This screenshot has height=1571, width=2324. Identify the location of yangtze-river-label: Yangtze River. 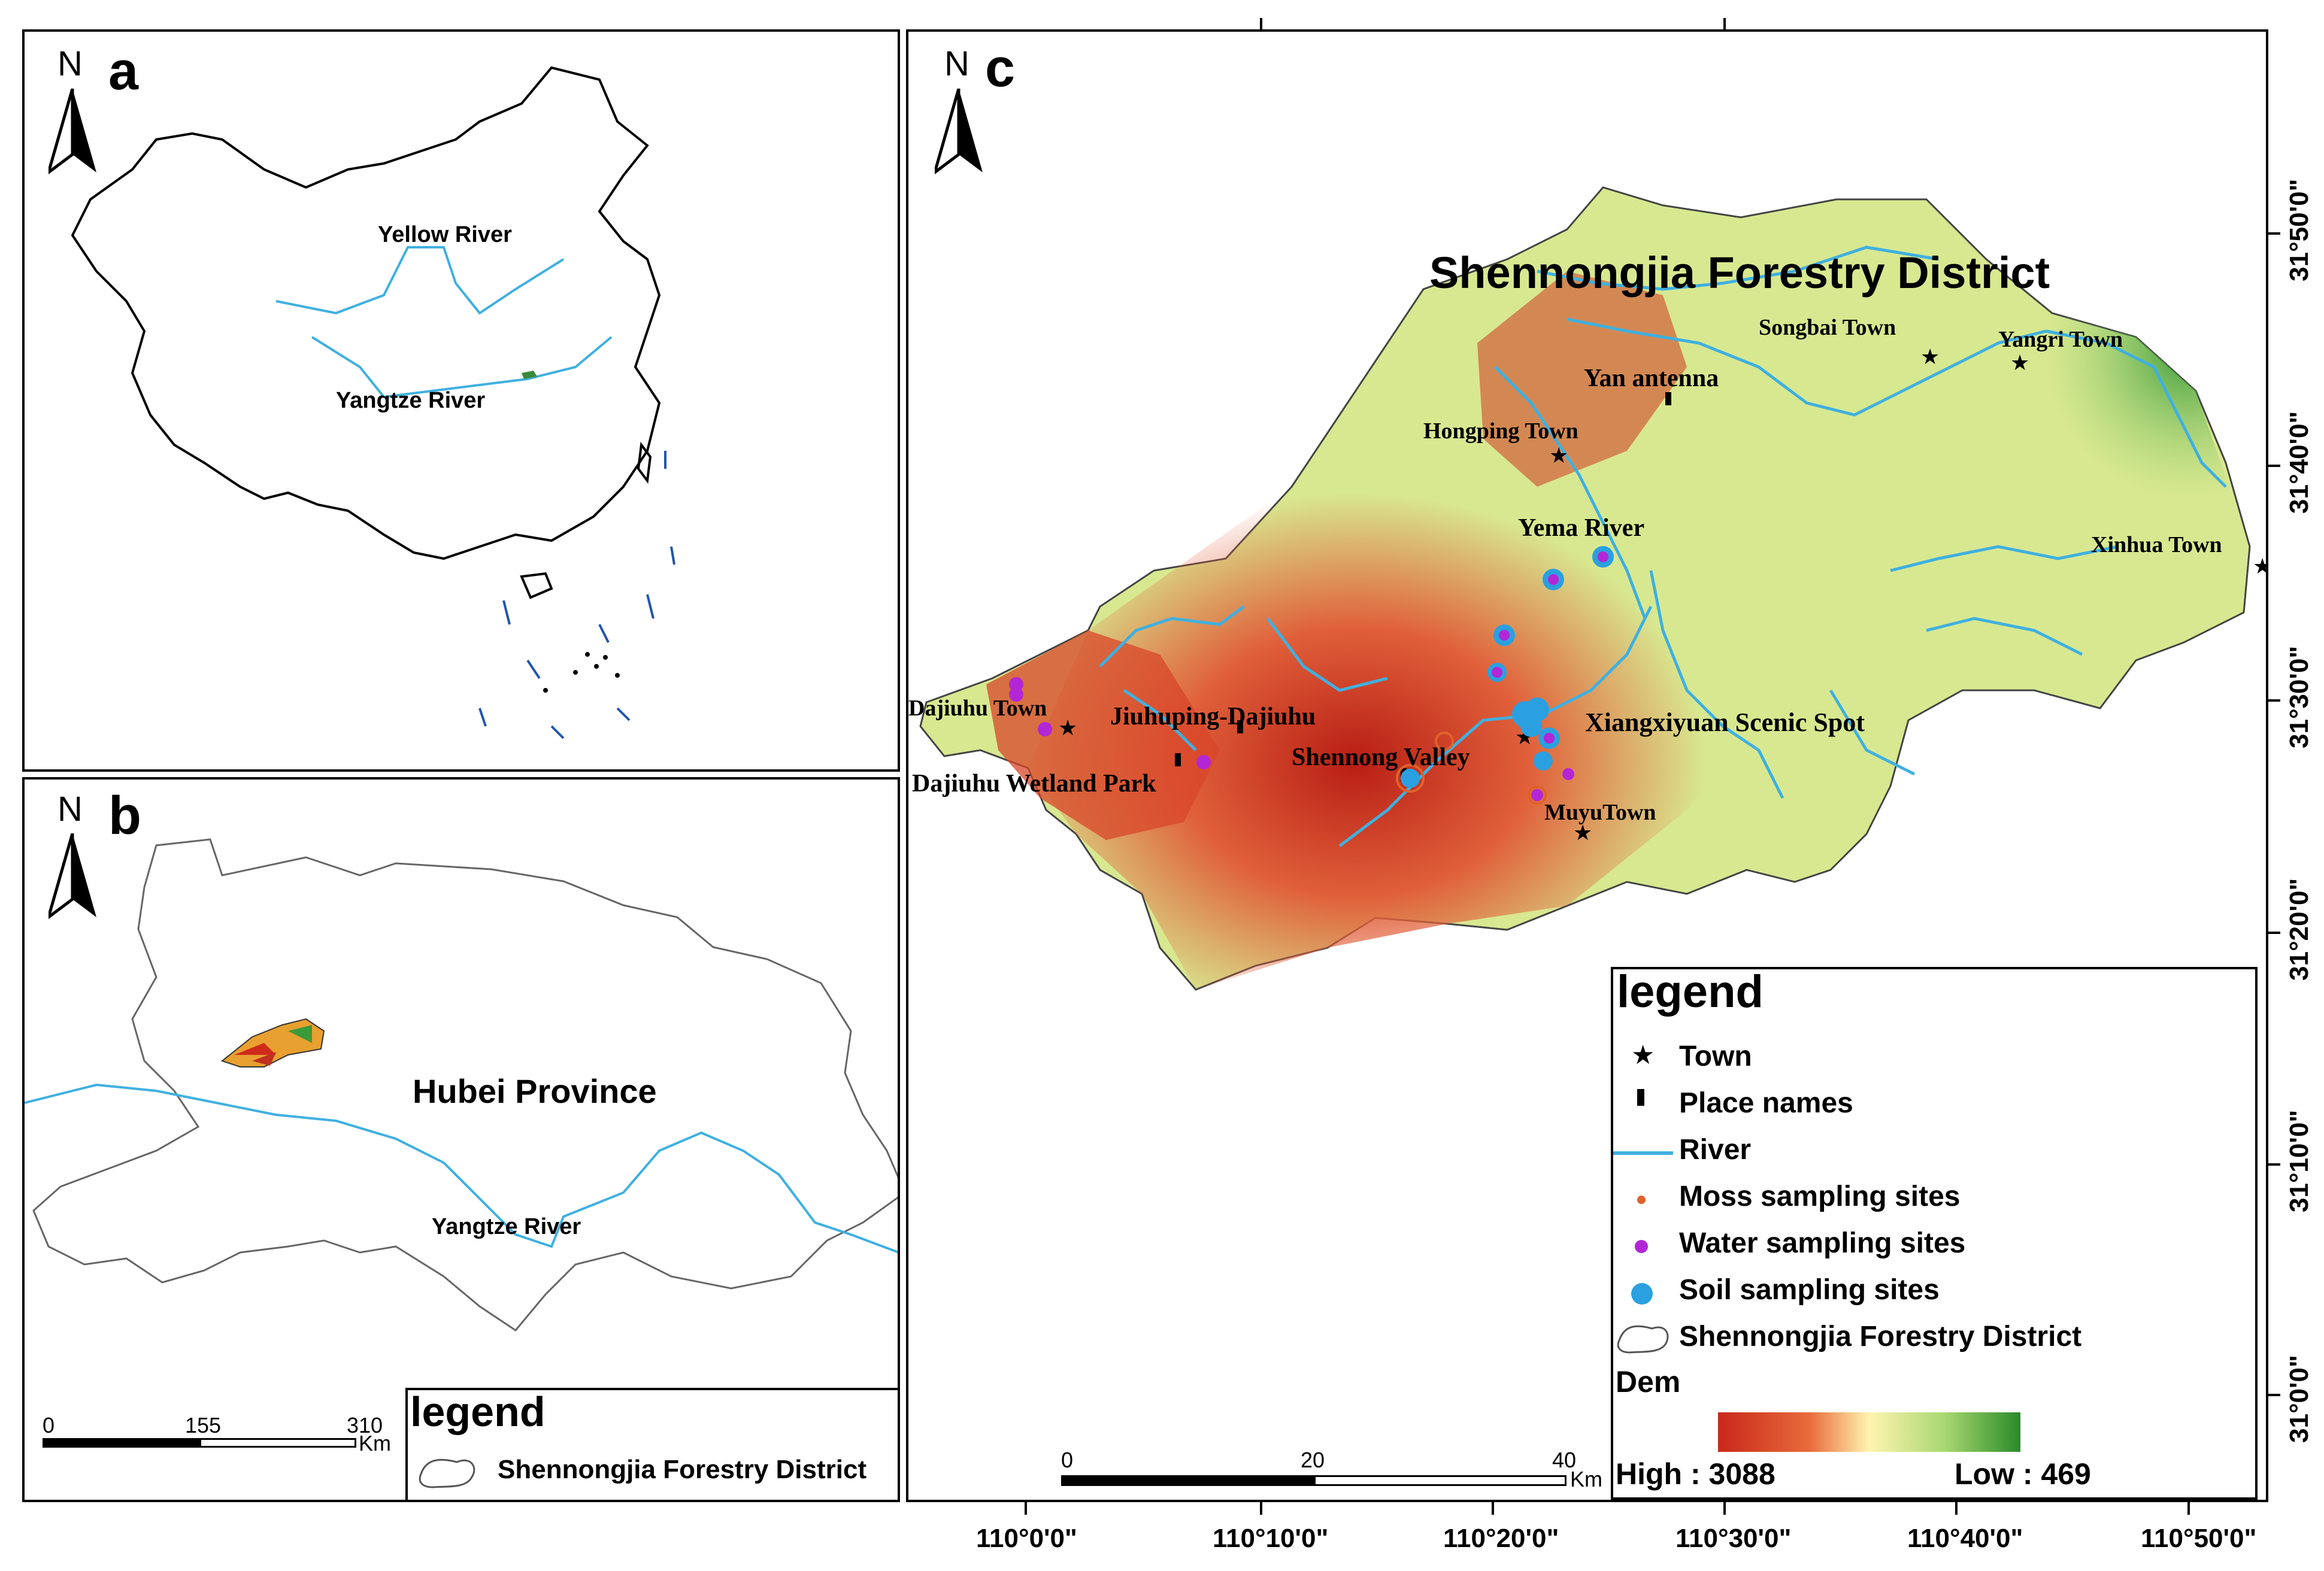
(411, 401).